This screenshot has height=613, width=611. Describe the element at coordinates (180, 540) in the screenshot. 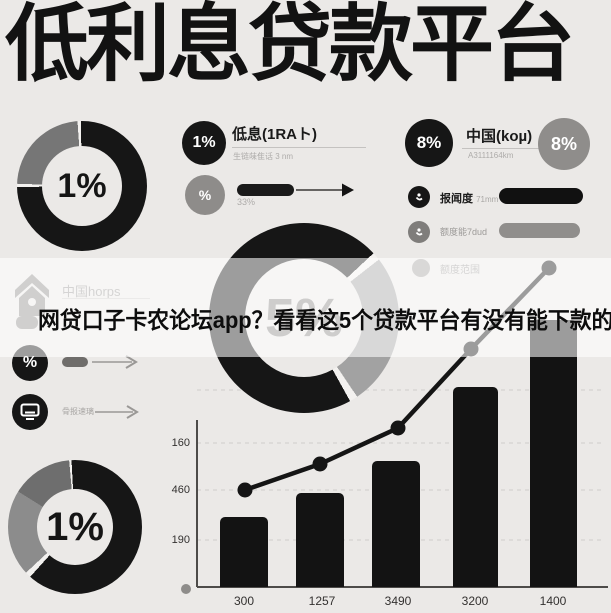

I see `y-tick-label: 190` at that location.